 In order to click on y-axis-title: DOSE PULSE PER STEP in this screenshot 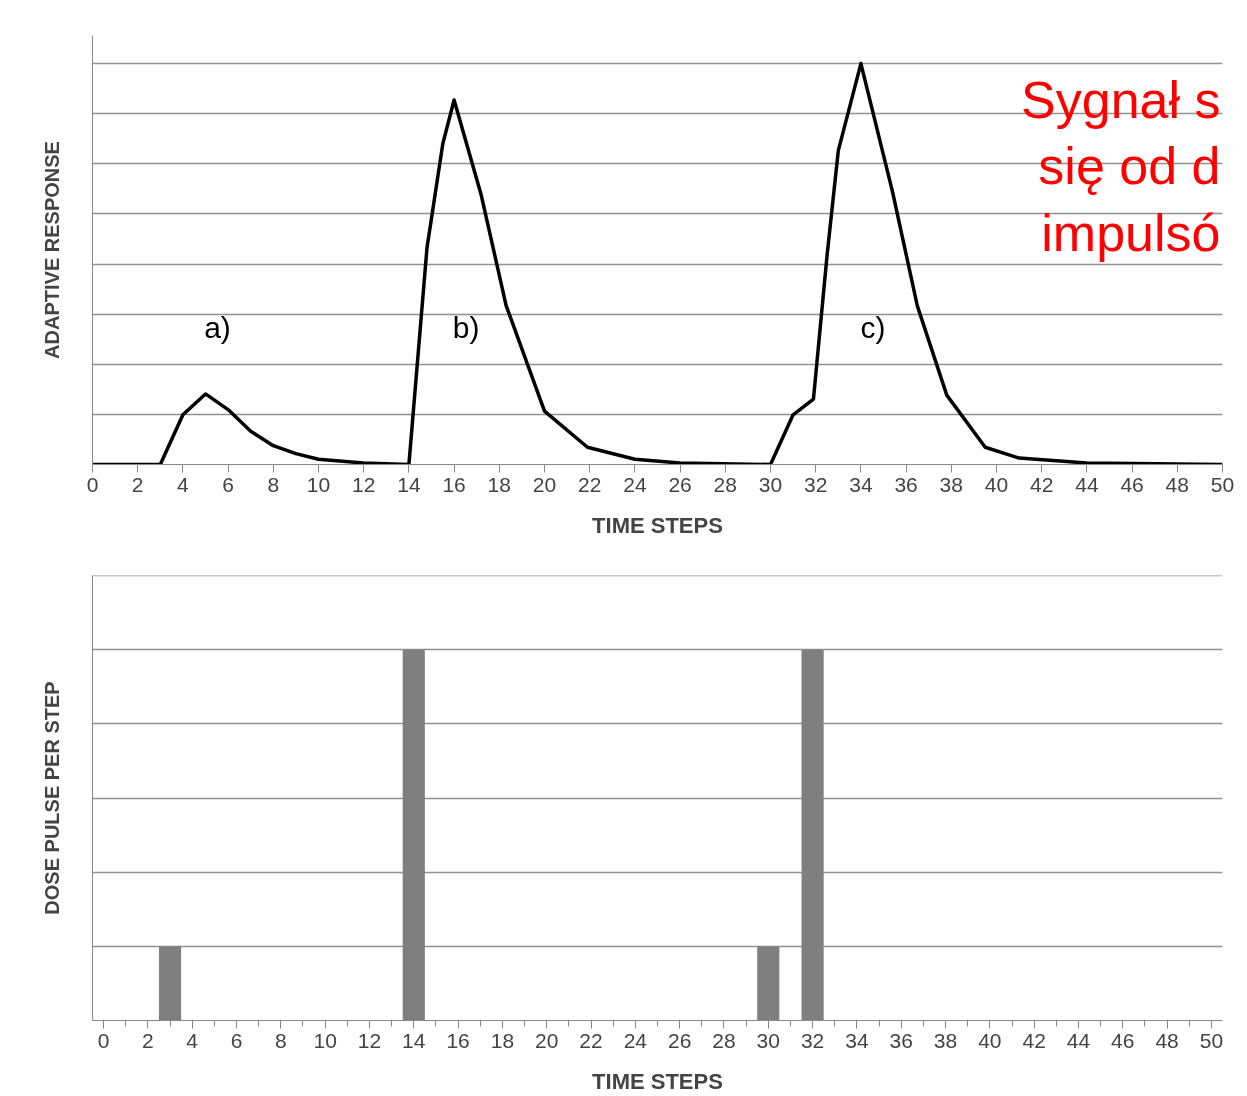, I will do `click(51, 798)`.